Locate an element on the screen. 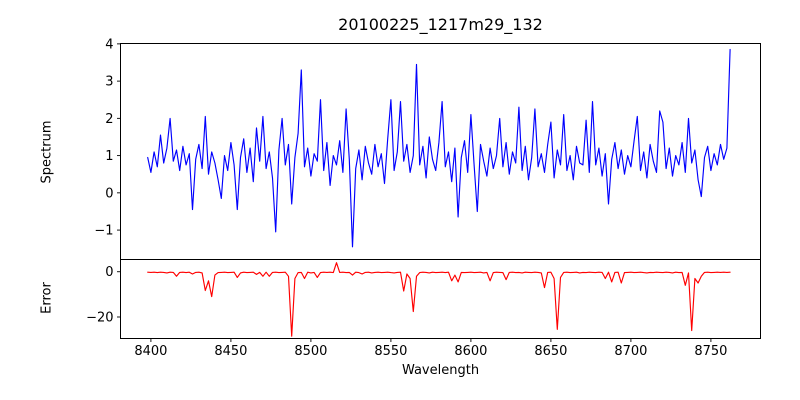 Image resolution: width=800 pixels, height=400 pixels. spectrum-y-tick-label: 2 is located at coordinates (109, 119).